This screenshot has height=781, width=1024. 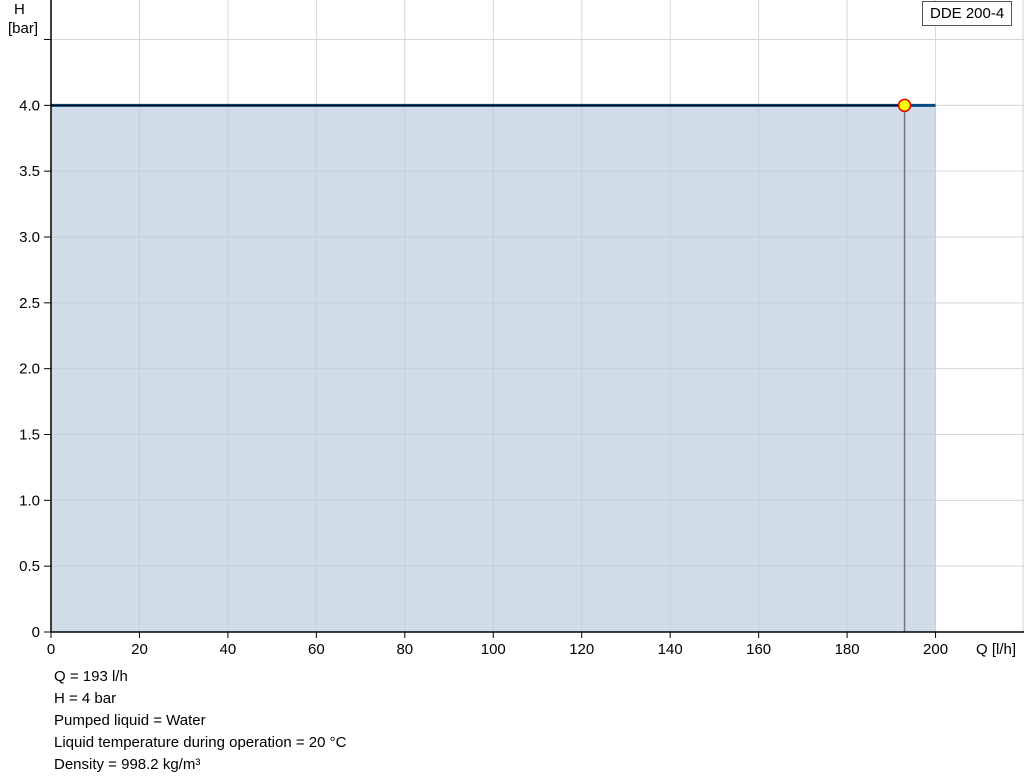 What do you see at coordinates (23, 28) in the screenshot?
I see `y-axis-label-unit: [bar]` at bounding box center [23, 28].